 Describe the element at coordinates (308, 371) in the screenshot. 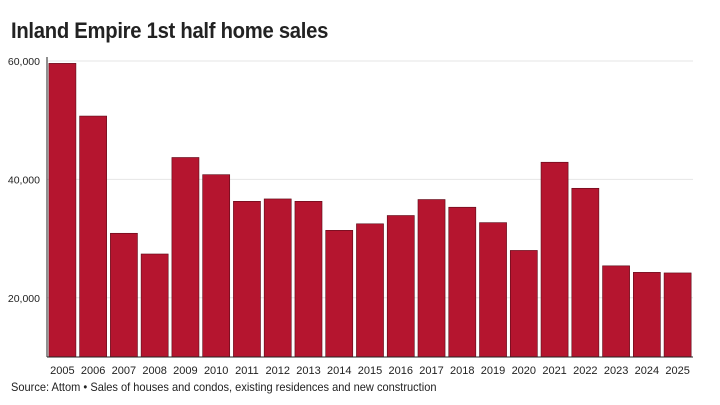

I see `x-tick-label: 2013` at that location.